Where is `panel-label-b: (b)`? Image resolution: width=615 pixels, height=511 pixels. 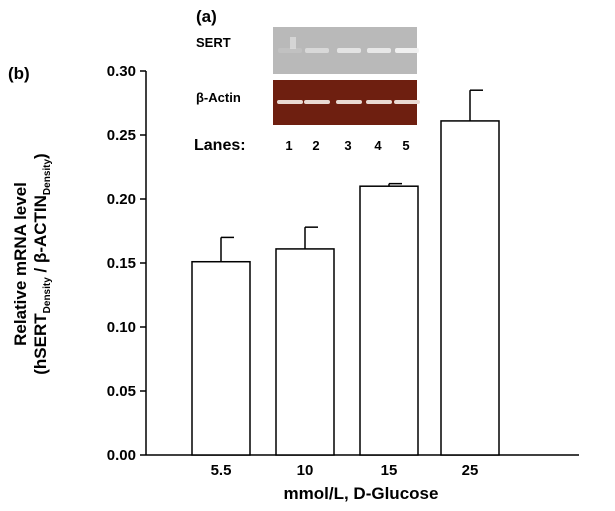
panel-label-b: (b) is located at coordinates (19, 73).